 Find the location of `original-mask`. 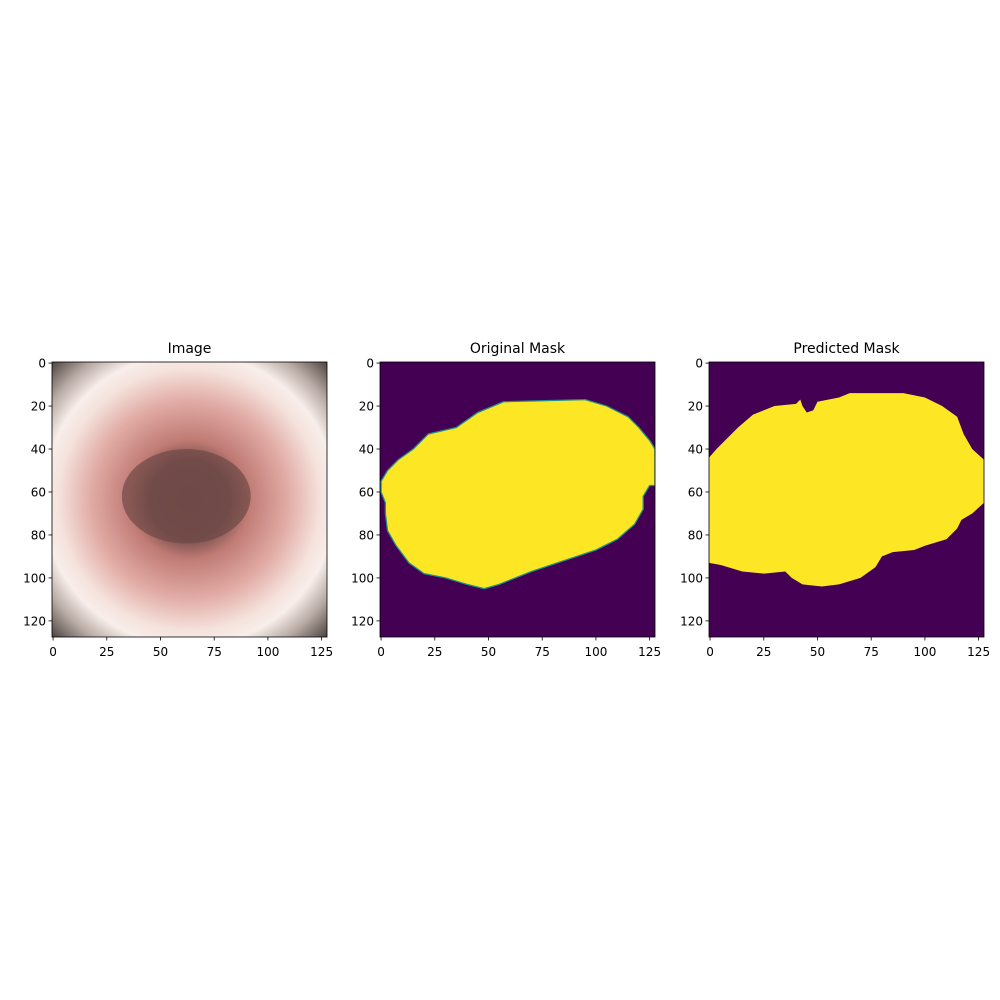

original-mask is located at coordinates (517, 499).